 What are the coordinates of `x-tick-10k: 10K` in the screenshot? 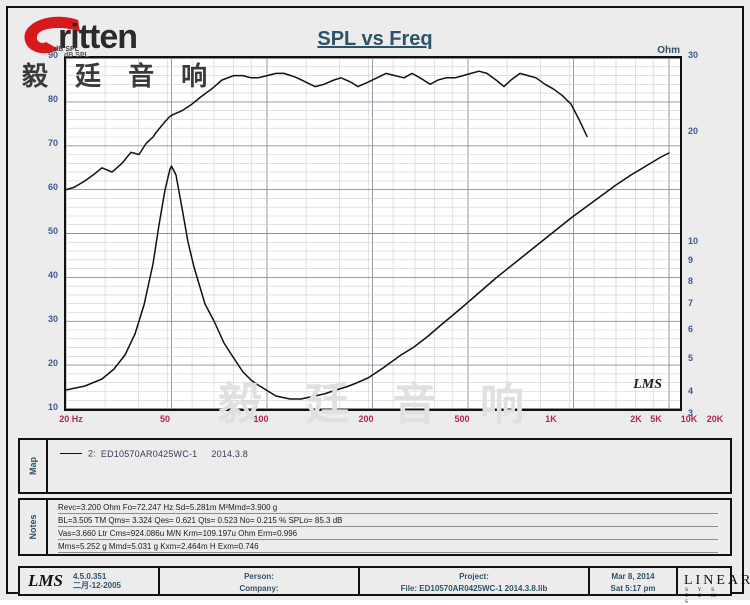 It's located at (689, 419).